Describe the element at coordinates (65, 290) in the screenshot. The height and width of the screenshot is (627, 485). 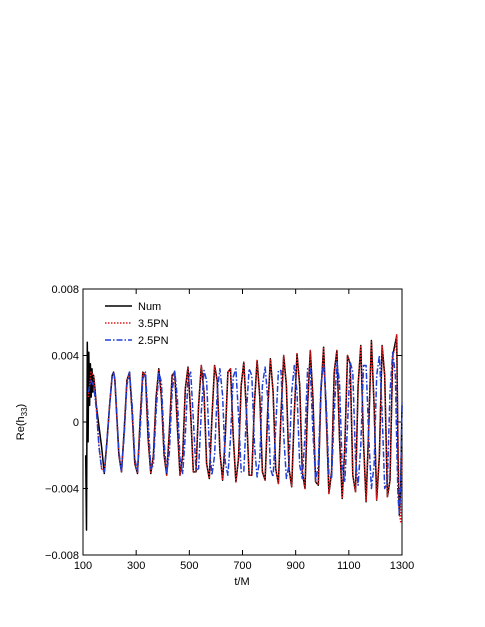
I see `y-tick-label: 0.008` at that location.